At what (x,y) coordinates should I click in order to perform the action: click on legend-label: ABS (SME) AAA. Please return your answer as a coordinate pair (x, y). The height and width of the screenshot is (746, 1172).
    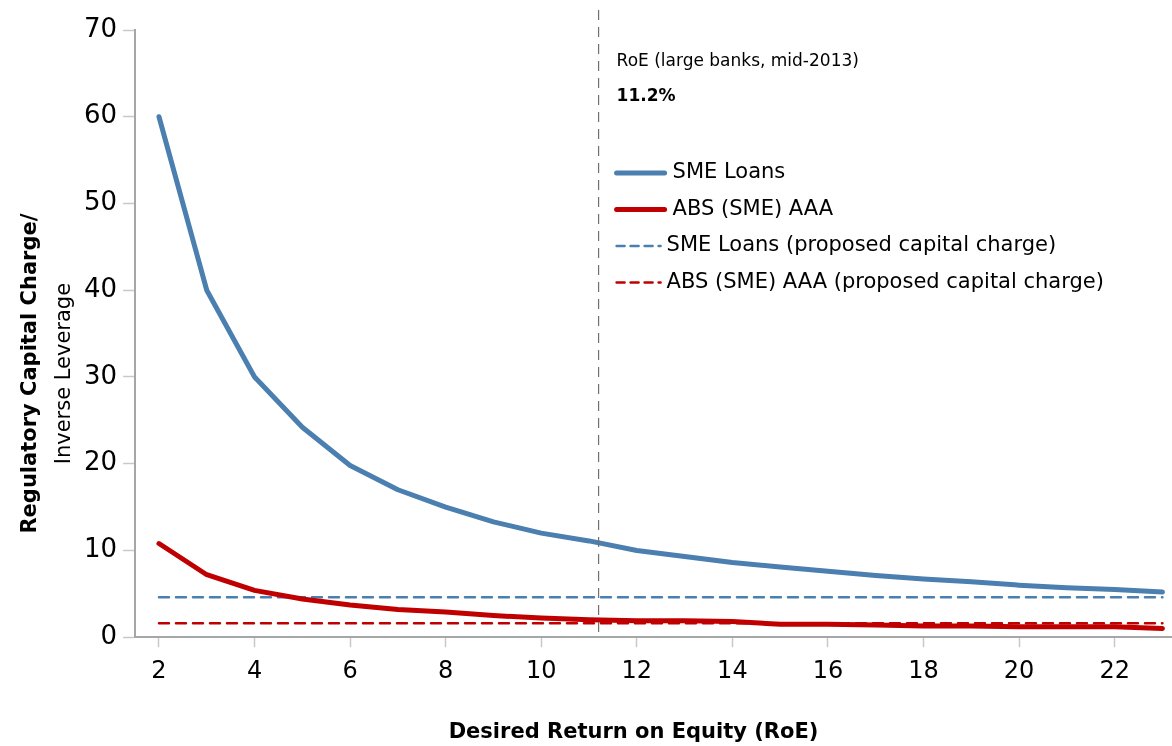
    Looking at the image, I should click on (753, 207).